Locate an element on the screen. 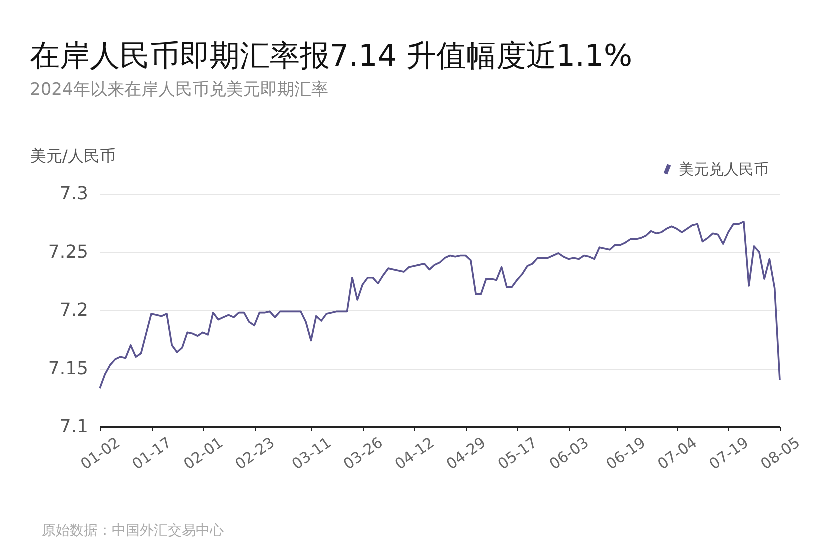 The image size is (840, 560). y-tick-label: 7.1 is located at coordinates (74, 427).